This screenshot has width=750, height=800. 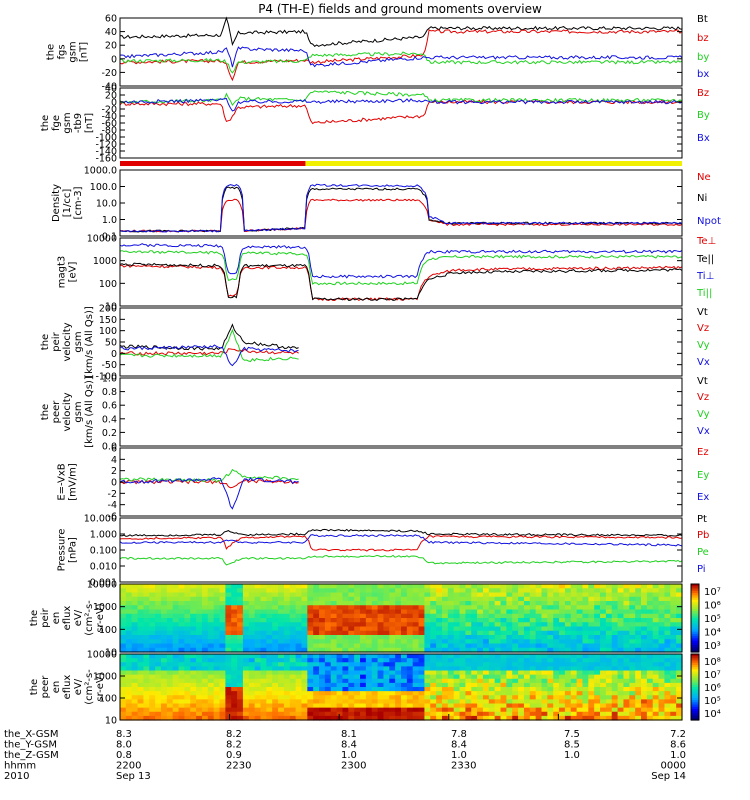 I want to click on legend-Bz: Bz, so click(x=703, y=93).